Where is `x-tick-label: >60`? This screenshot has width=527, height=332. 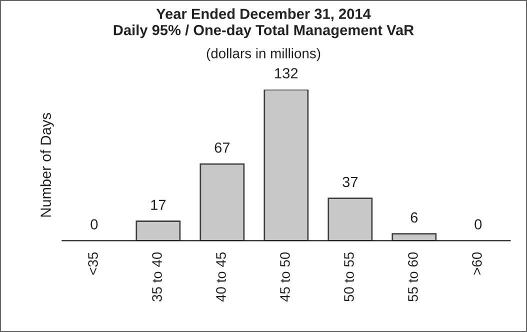
x-tick-label: >60 is located at coordinates (477, 263).